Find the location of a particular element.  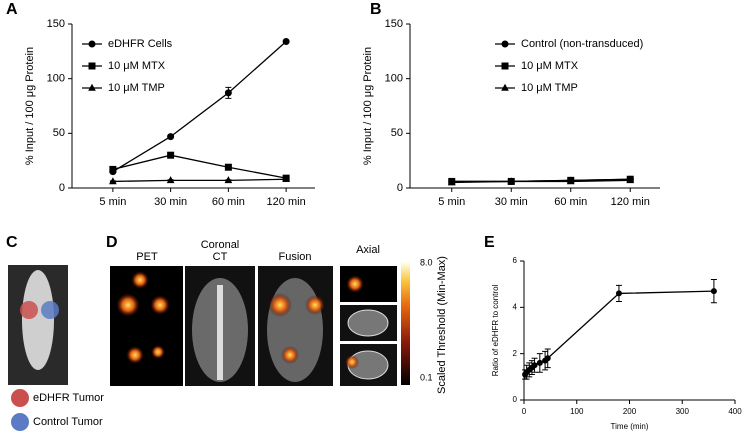

colorbar-title: Scaled Threshold (Min-Max) is located at coordinates (442, 325).